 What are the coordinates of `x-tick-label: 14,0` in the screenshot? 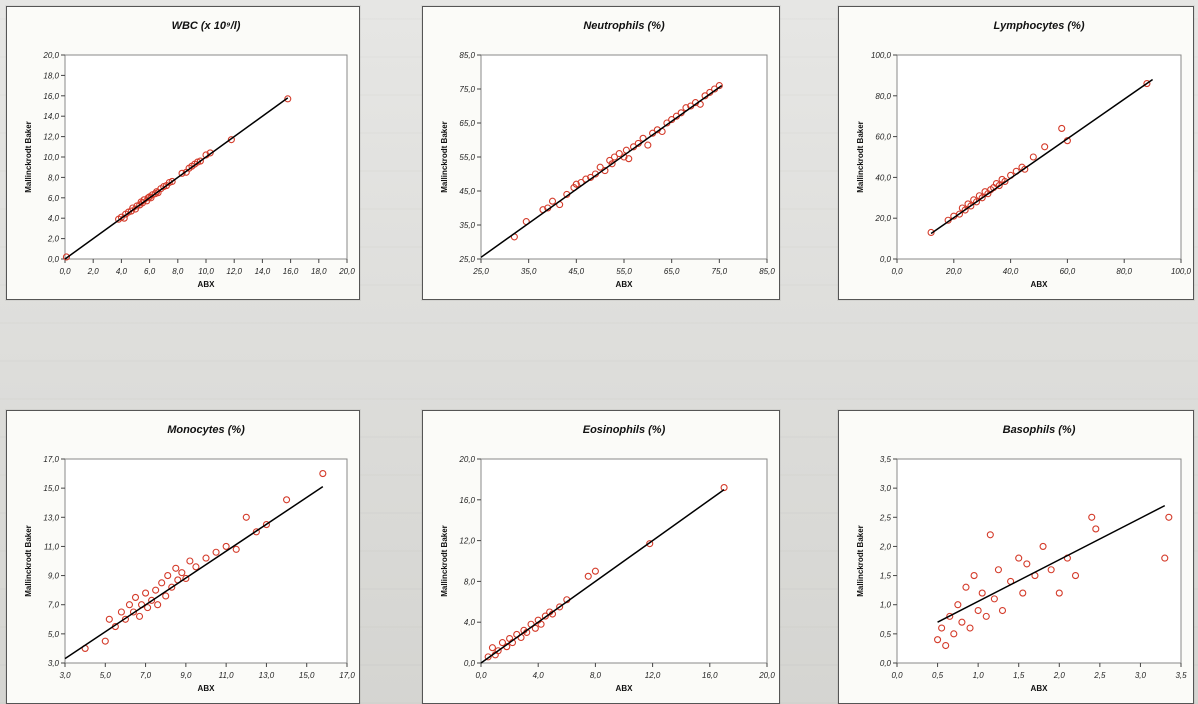 It's located at (263, 271).